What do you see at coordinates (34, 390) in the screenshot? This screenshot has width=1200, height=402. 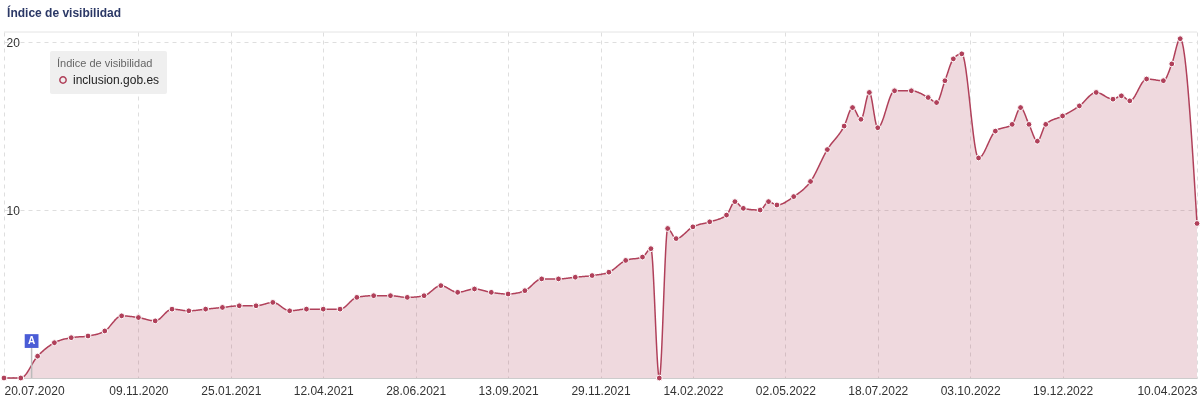 I see `x-tick-label: 20.07.2020` at bounding box center [34, 390].